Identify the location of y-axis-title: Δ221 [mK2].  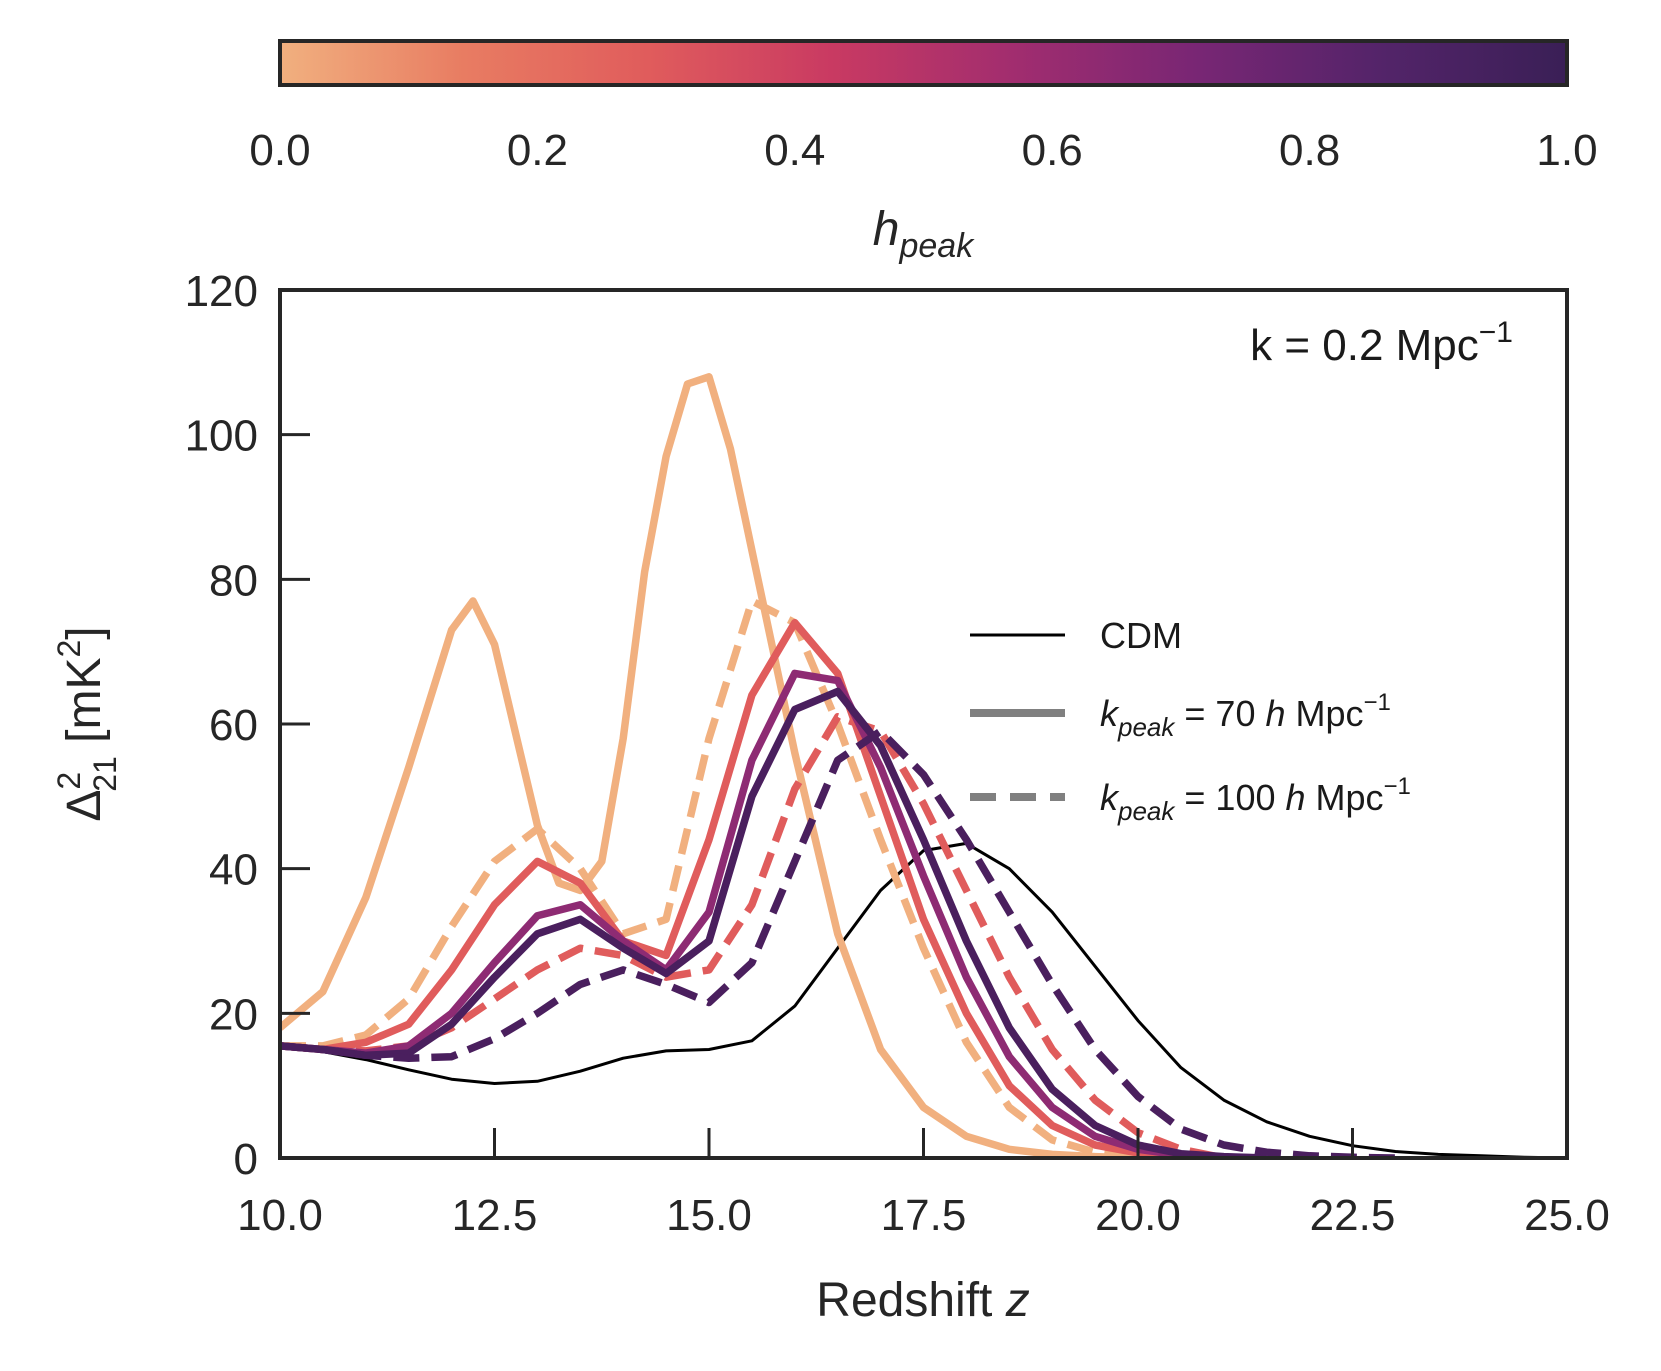
(87, 723).